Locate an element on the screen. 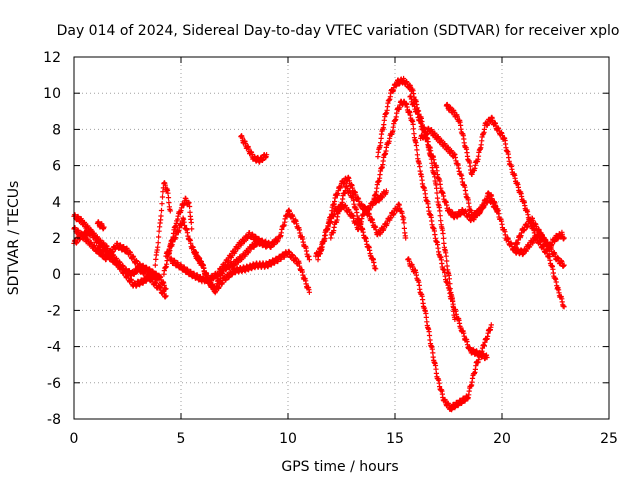 The height and width of the screenshot is (480, 640). y-tick-label: -6 is located at coordinates (54, 384).